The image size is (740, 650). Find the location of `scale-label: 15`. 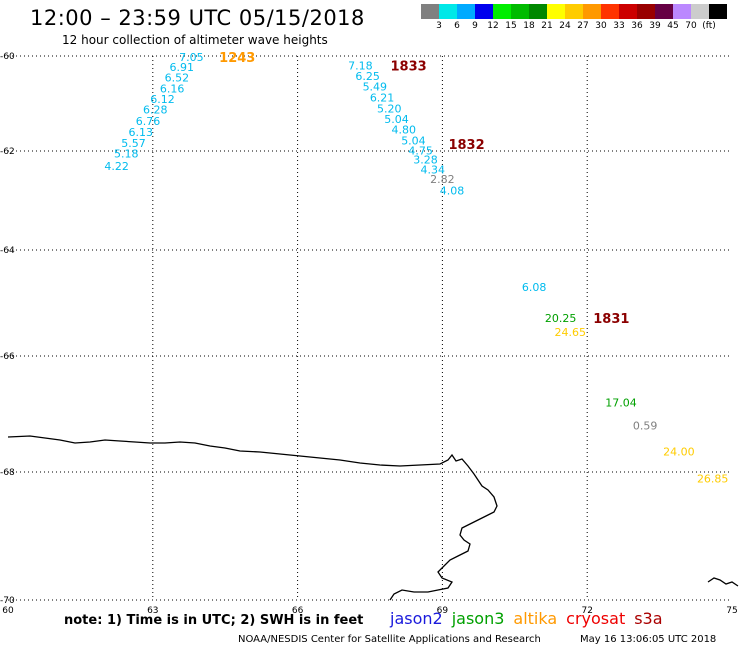

scale-label: 15 is located at coordinates (511, 26).